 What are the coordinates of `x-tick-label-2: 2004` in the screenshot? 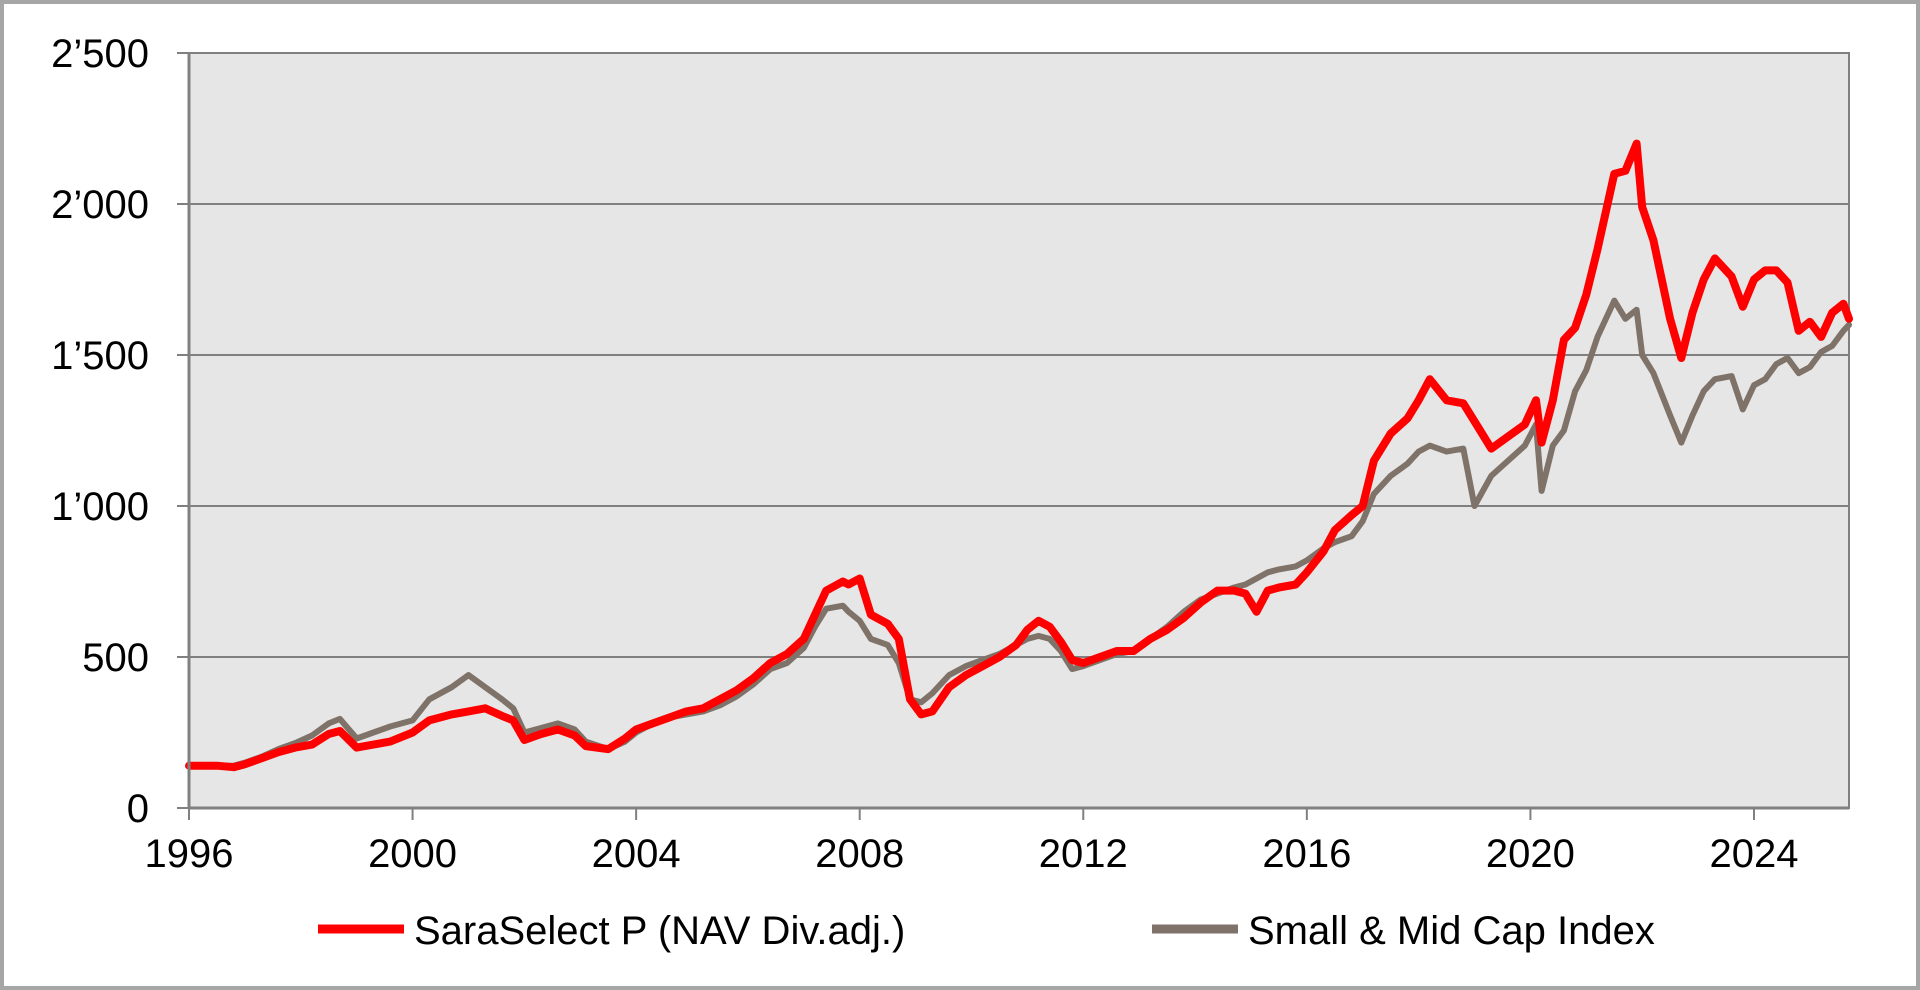 It's located at (636, 854).